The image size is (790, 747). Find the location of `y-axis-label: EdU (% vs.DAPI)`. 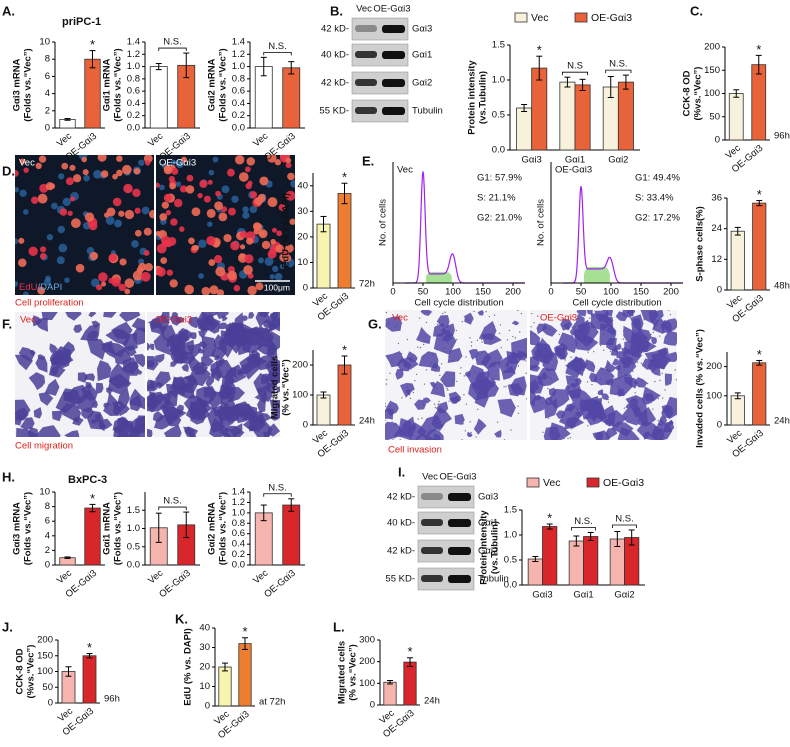

y-axis-label: EdU (% vs.DAPI) is located at coordinates (286, 230).